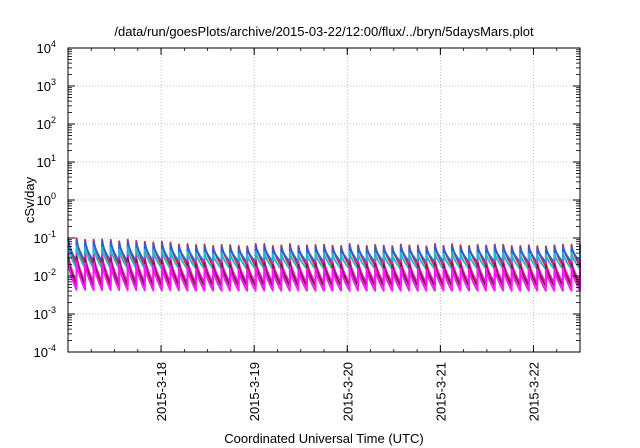  Describe the element at coordinates (45, 313) in the screenshot. I see `y-tick-label: 10⁻³` at that location.